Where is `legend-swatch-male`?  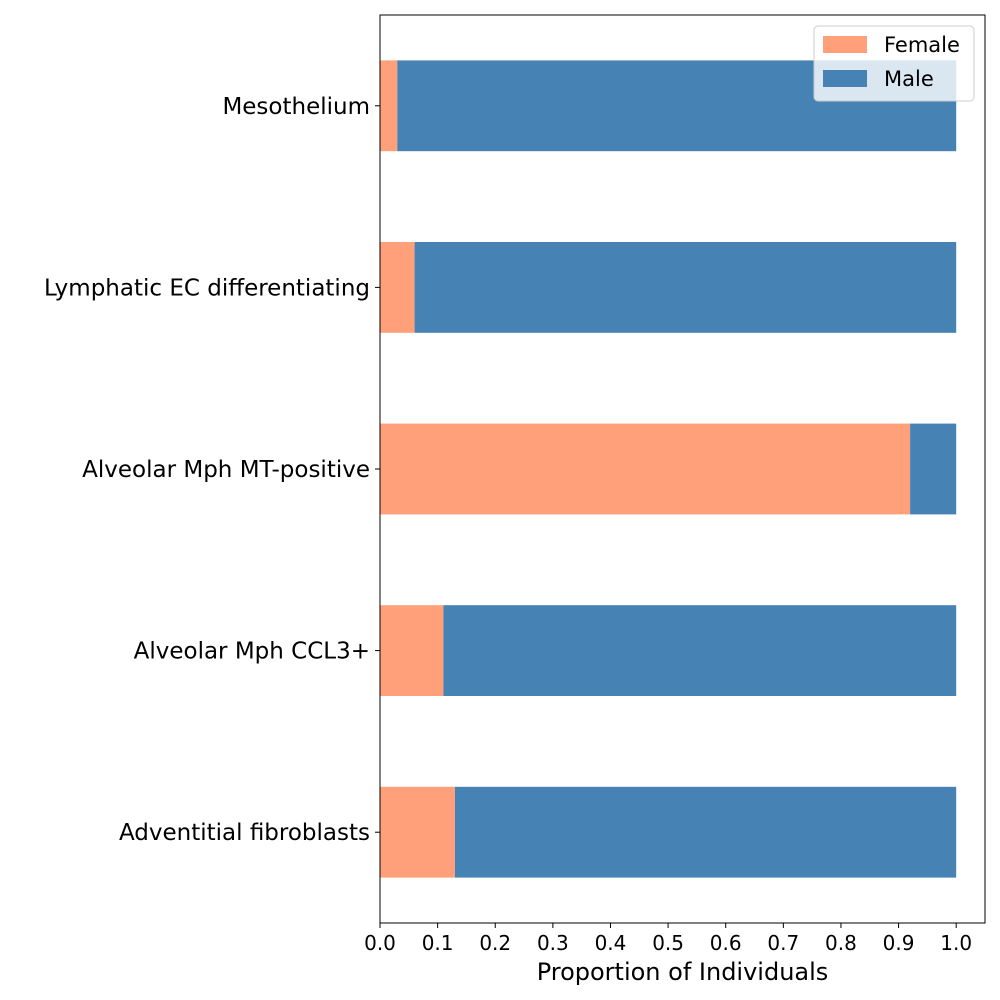
legend-swatch-male is located at coordinates (845, 78).